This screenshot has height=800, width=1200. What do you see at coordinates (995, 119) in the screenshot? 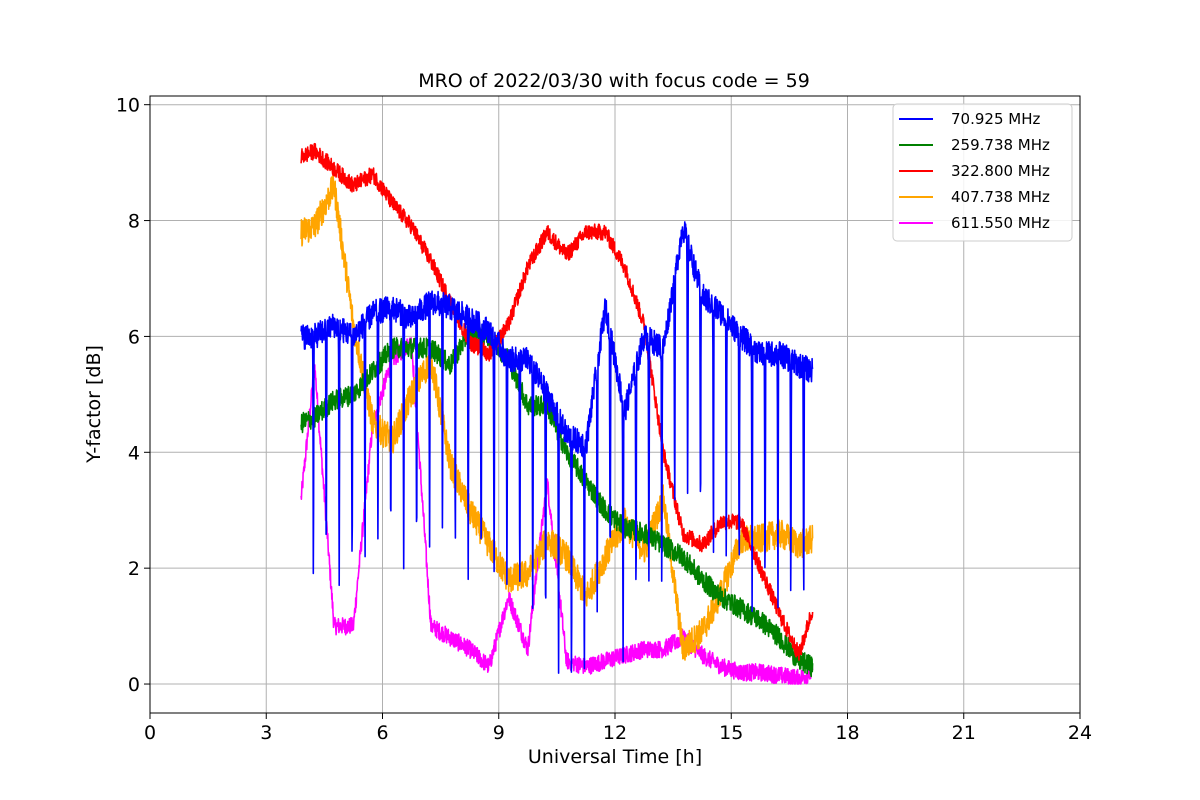
I see `legend-label: 70.925 MHz` at bounding box center [995, 119].